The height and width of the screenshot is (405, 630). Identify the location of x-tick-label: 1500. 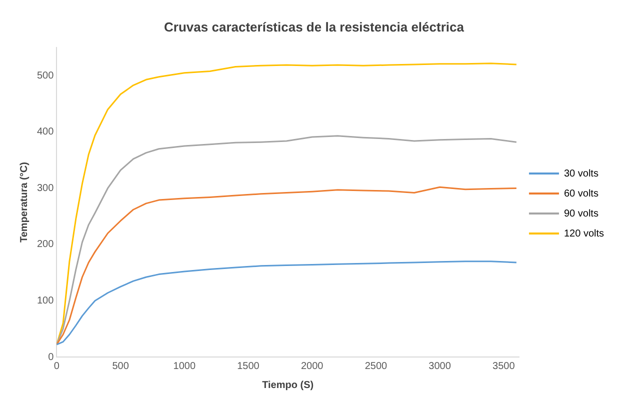
(248, 366).